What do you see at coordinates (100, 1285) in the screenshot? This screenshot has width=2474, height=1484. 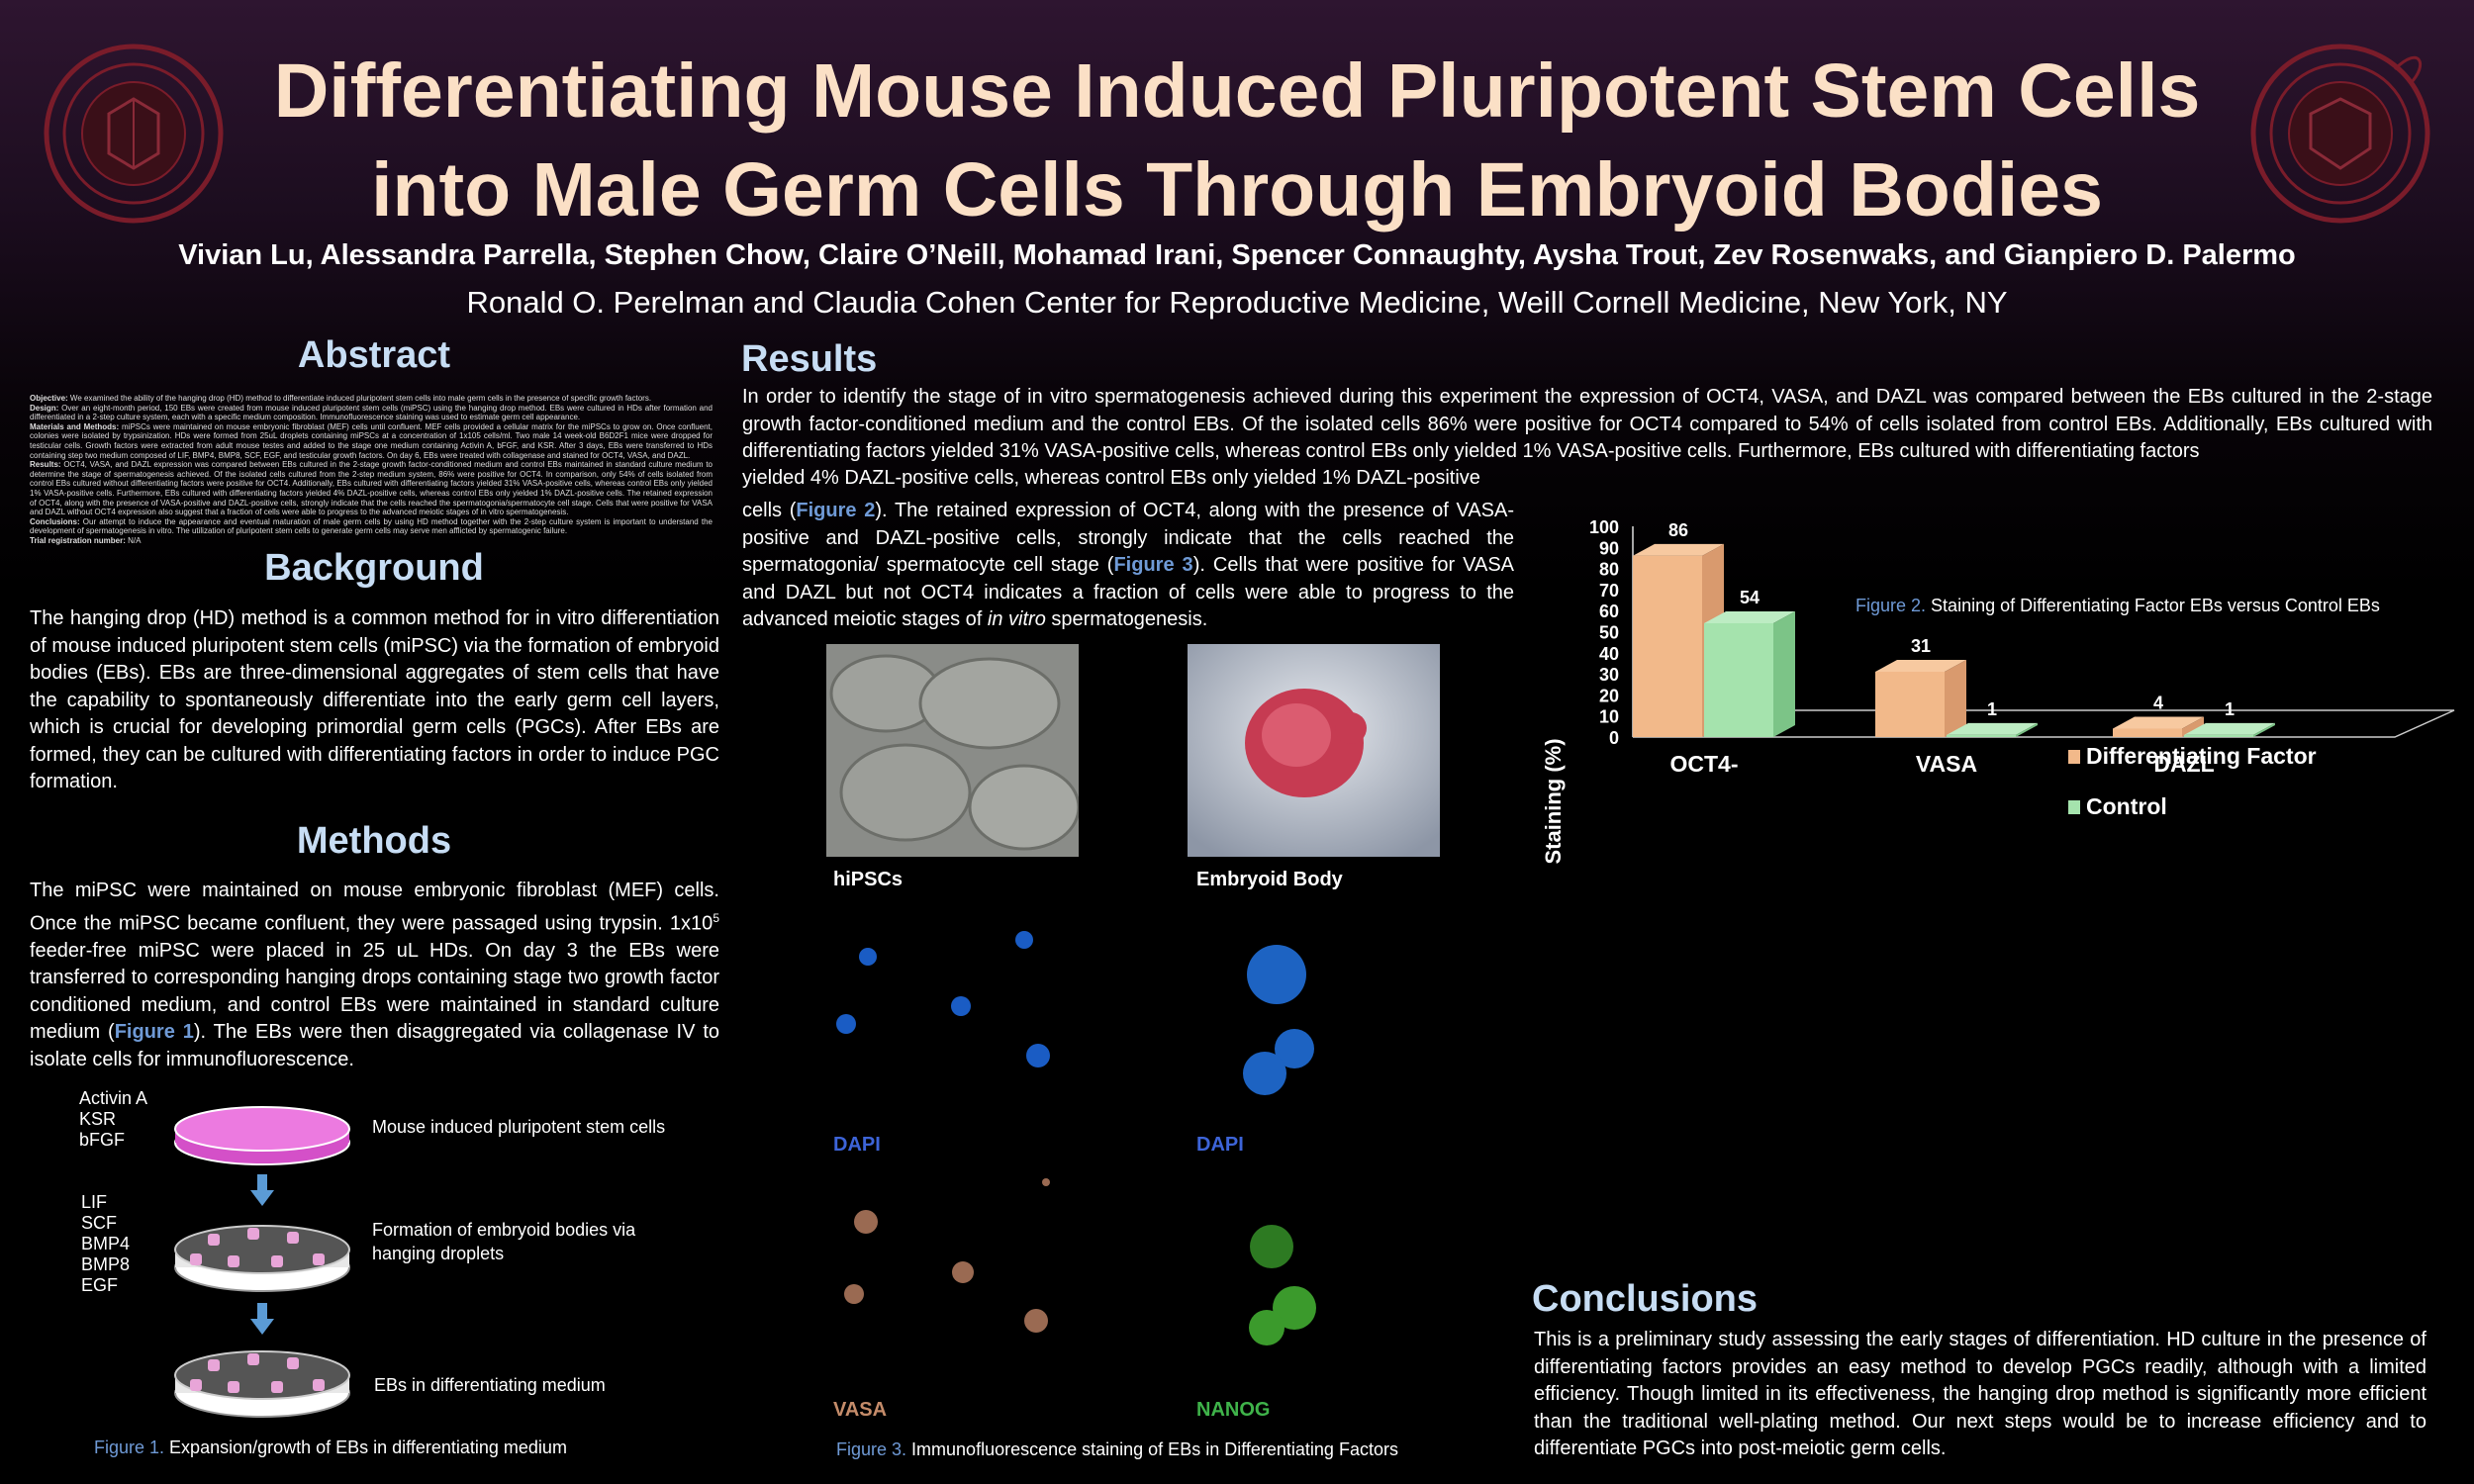 I see `factor-egf: EGF` at bounding box center [100, 1285].